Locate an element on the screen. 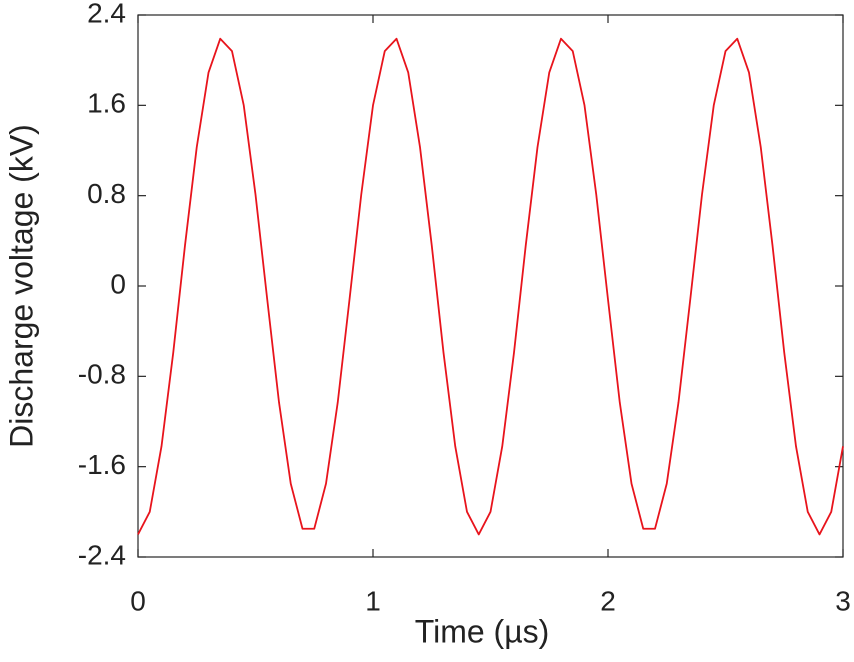 The image size is (854, 662). x-tick-label: 1 is located at coordinates (373, 600).